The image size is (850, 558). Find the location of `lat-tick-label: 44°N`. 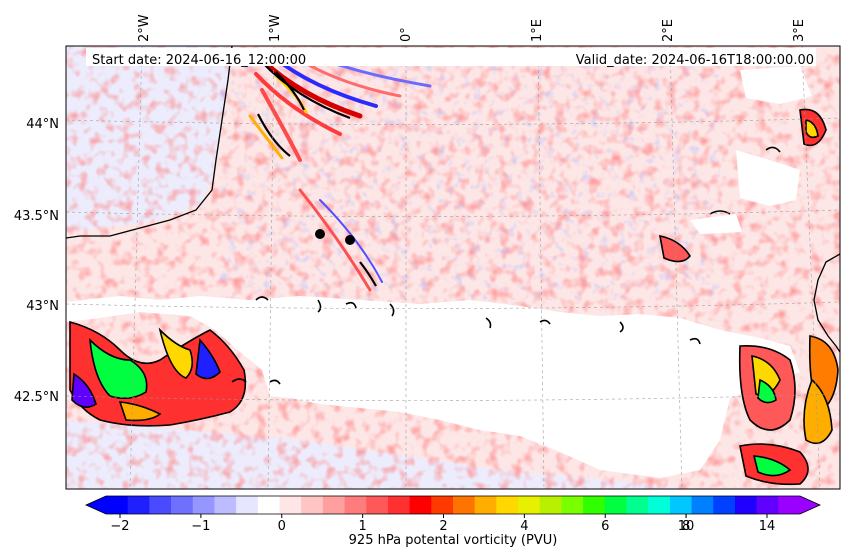

lat-tick-label: 44°N is located at coordinates (42, 124).